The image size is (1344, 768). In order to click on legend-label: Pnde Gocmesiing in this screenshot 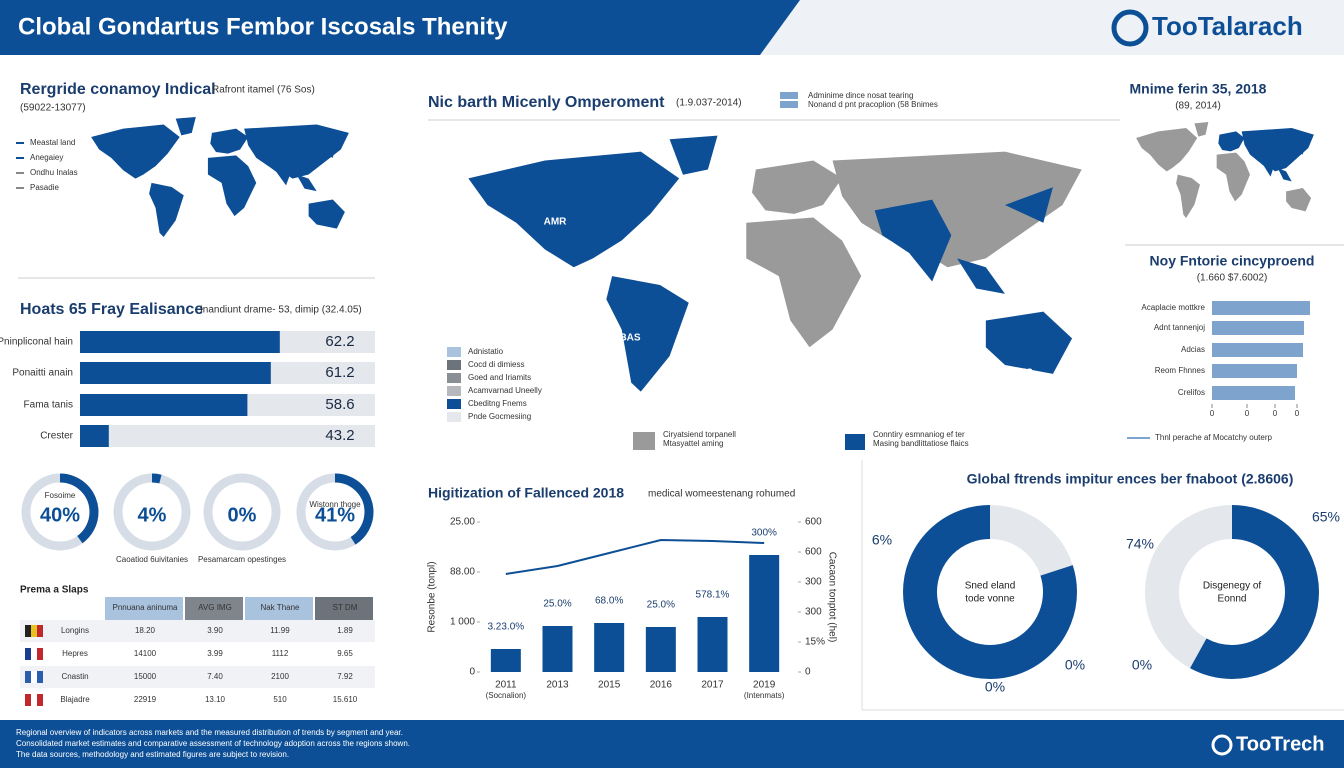, I will do `click(499, 416)`.